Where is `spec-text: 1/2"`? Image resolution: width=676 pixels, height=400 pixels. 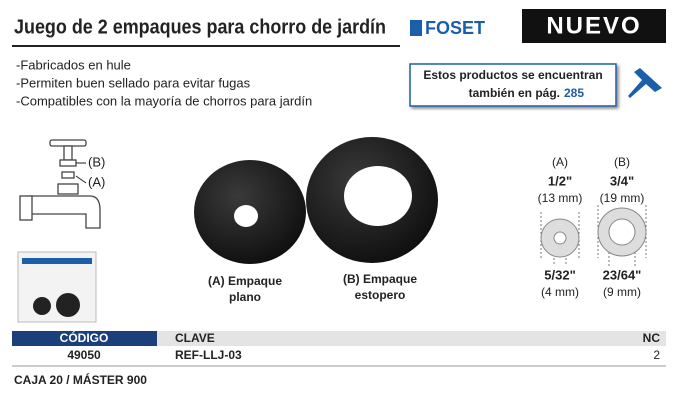 spec-text: 1/2" is located at coordinates (560, 180).